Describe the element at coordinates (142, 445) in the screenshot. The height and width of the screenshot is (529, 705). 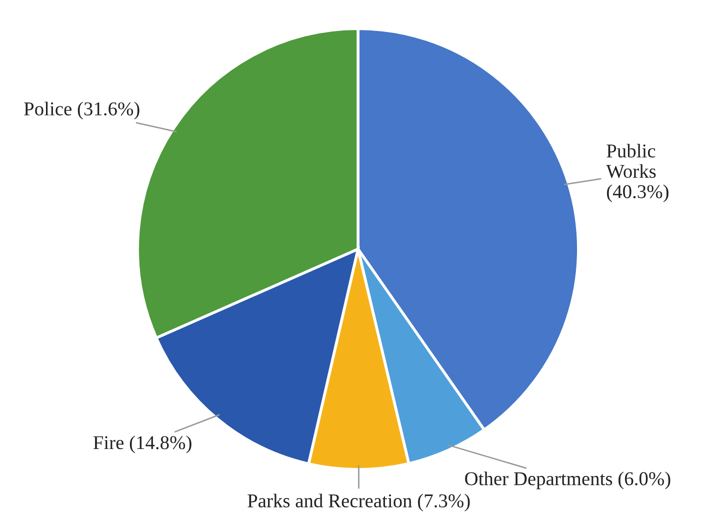
I see `slice-label: Fire (14.8%)` at that location.